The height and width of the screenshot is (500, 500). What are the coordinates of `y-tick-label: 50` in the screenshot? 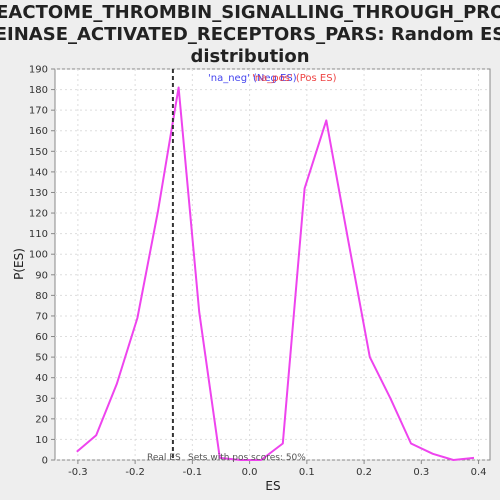 It's located at (41, 358).